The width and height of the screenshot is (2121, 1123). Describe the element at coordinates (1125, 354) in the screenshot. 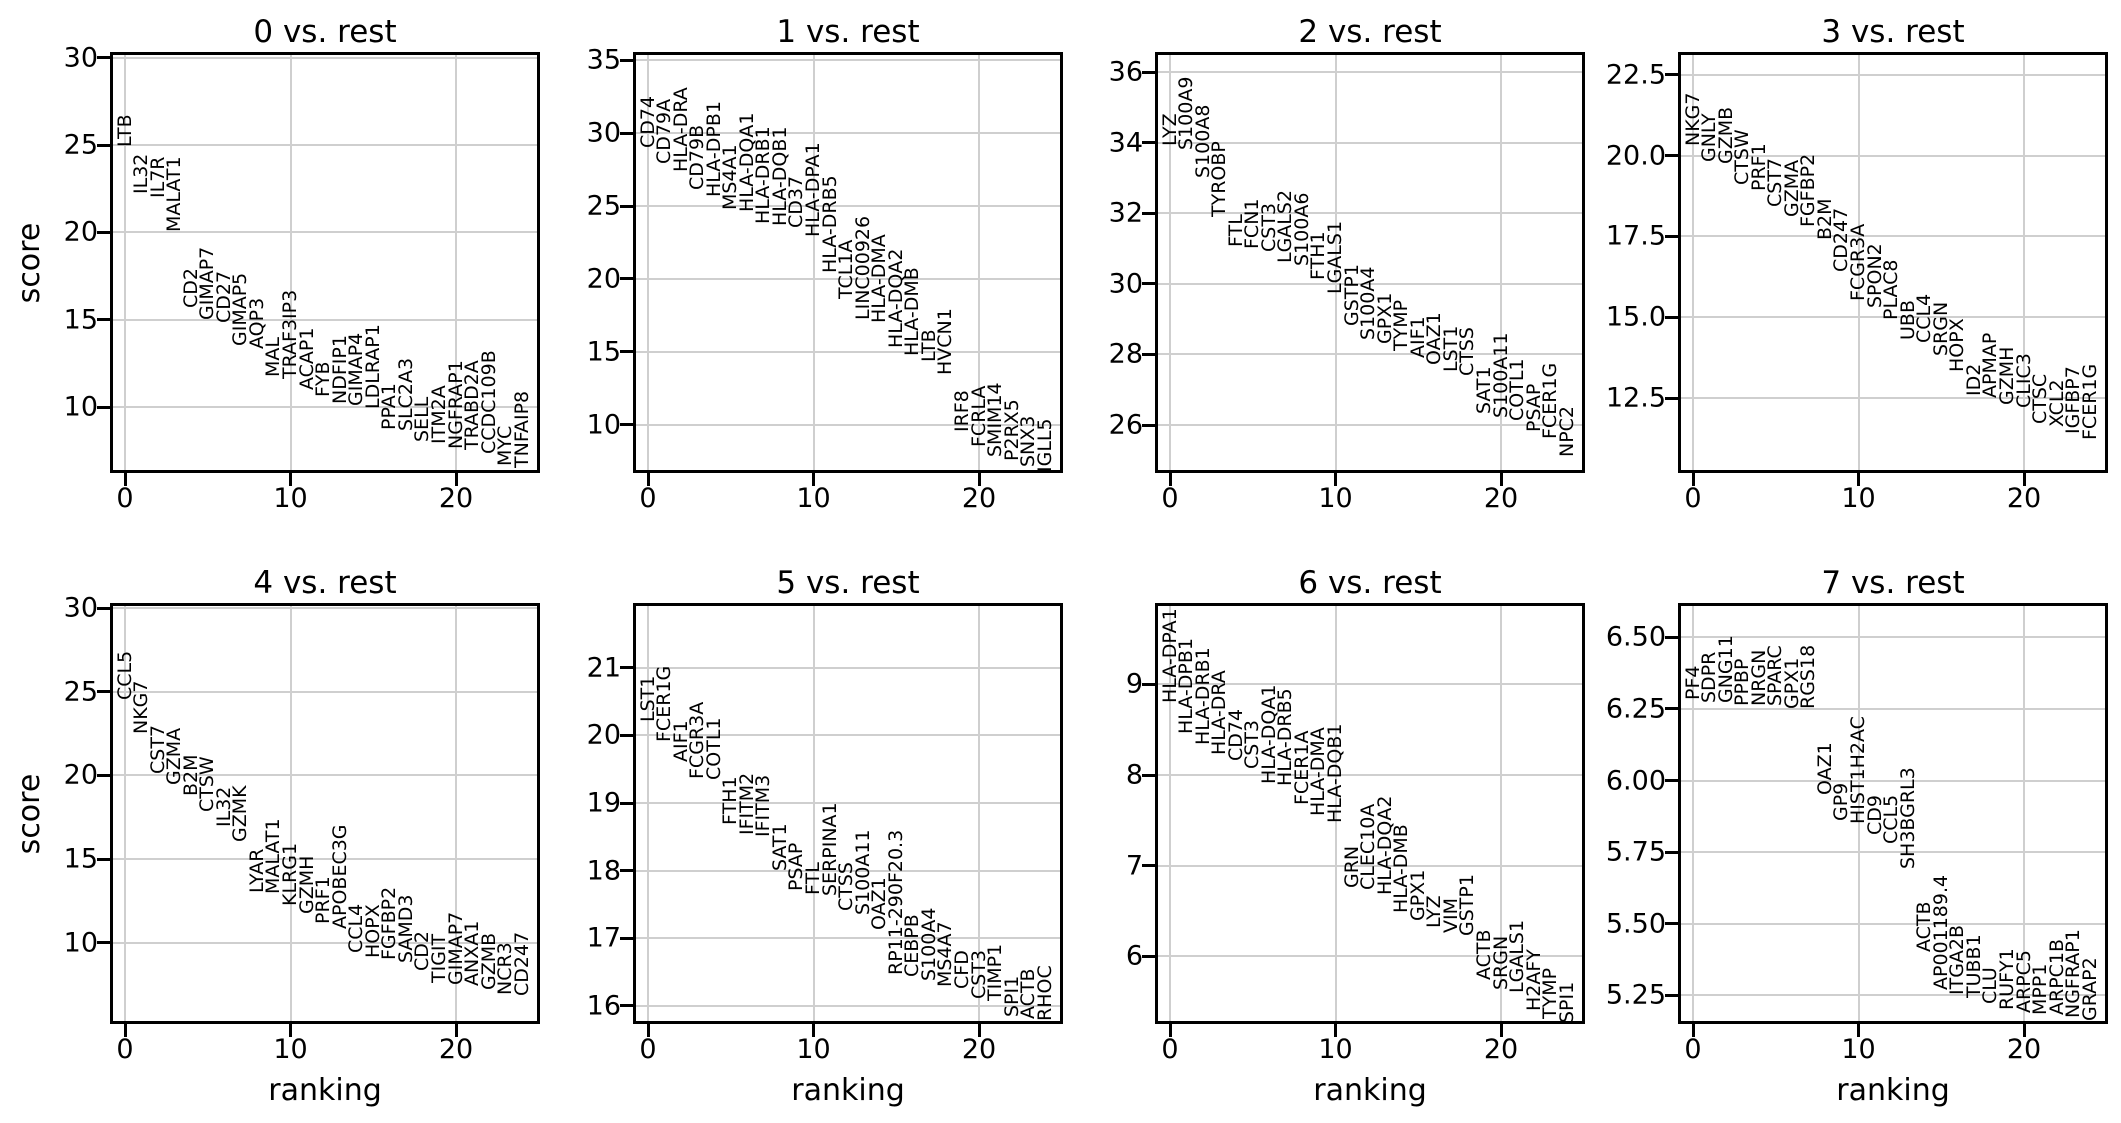

I see `y-tick-label: 28` at that location.